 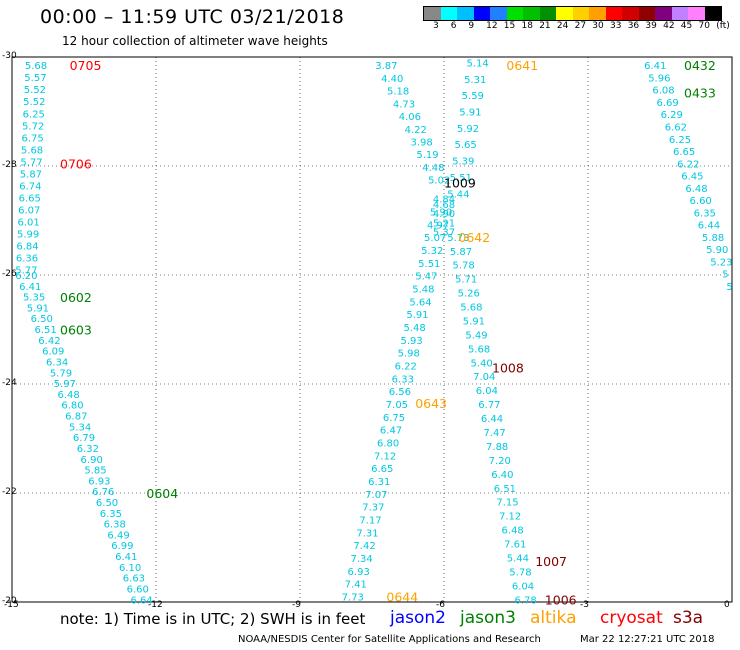 I want to click on wave-height-value: 6.45, so click(x=692, y=177).